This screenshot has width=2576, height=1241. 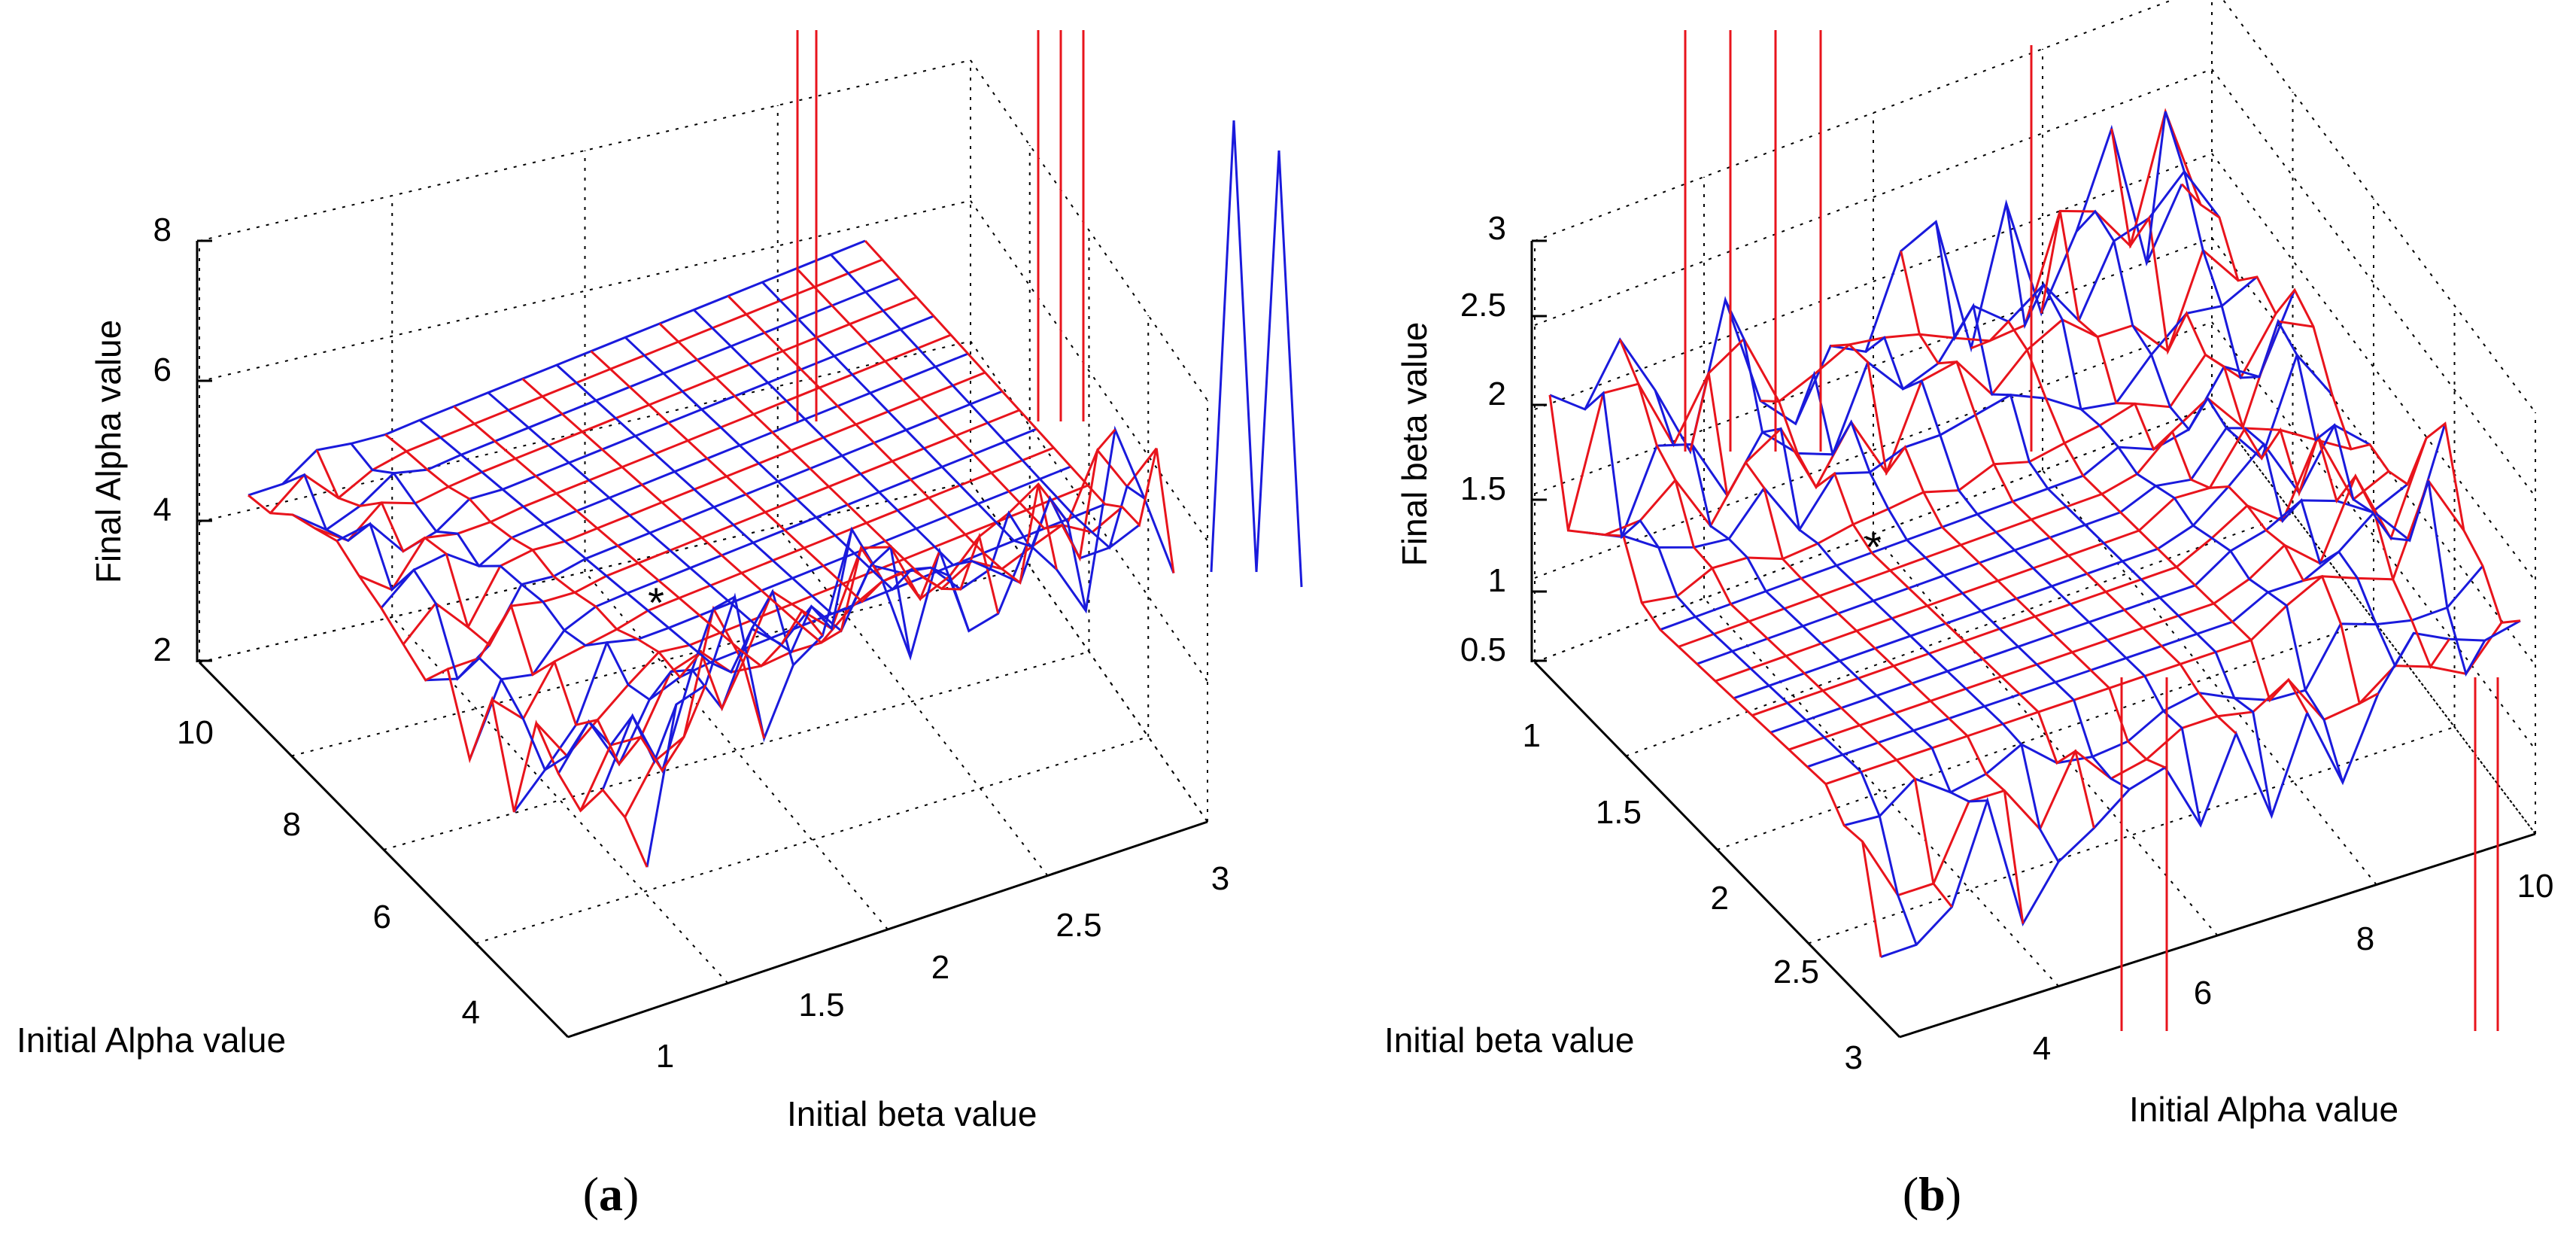 I want to click on panel-b-caption-letter: b, so click(x=1932, y=1194).